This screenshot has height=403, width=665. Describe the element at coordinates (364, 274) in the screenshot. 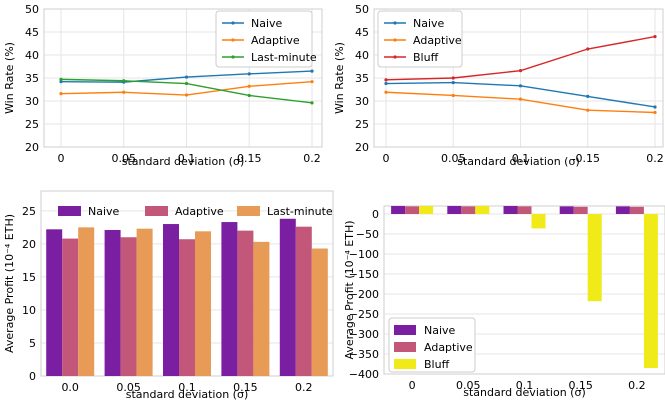

I see `y-tick-label: −150` at that location.